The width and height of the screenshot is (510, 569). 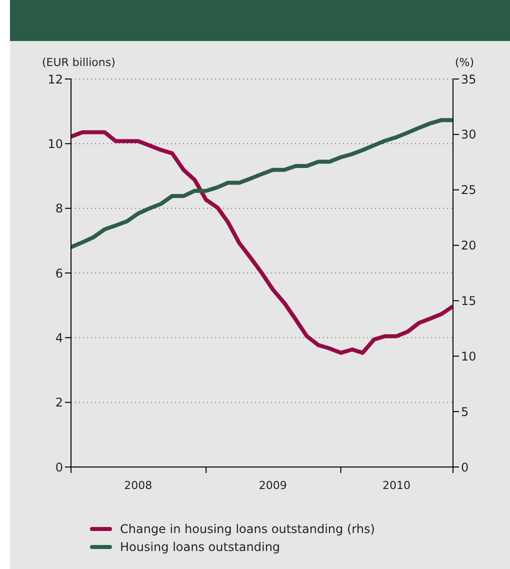 I want to click on y-tick-label: 12, so click(x=55, y=79).